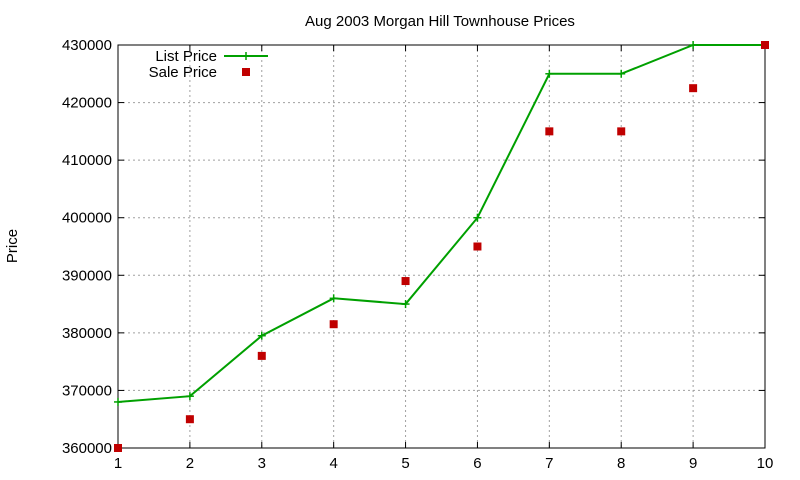  Describe the element at coordinates (405, 463) in the screenshot. I see `x-tick-label: 5` at that location.